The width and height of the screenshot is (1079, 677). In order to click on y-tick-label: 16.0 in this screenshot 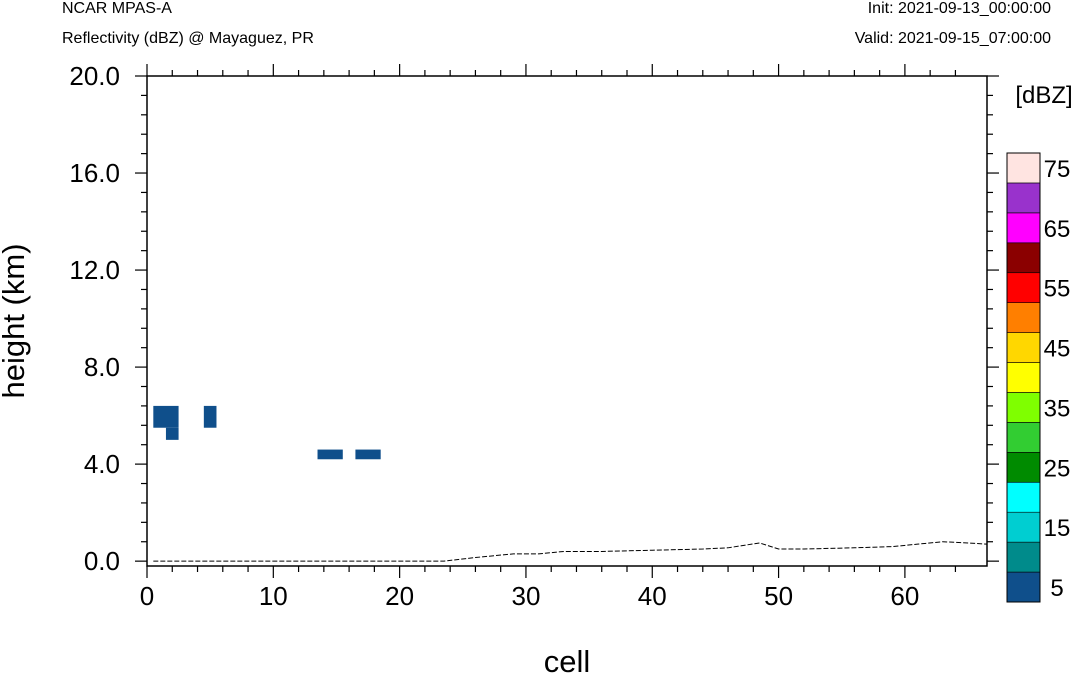, I will do `click(94, 173)`.